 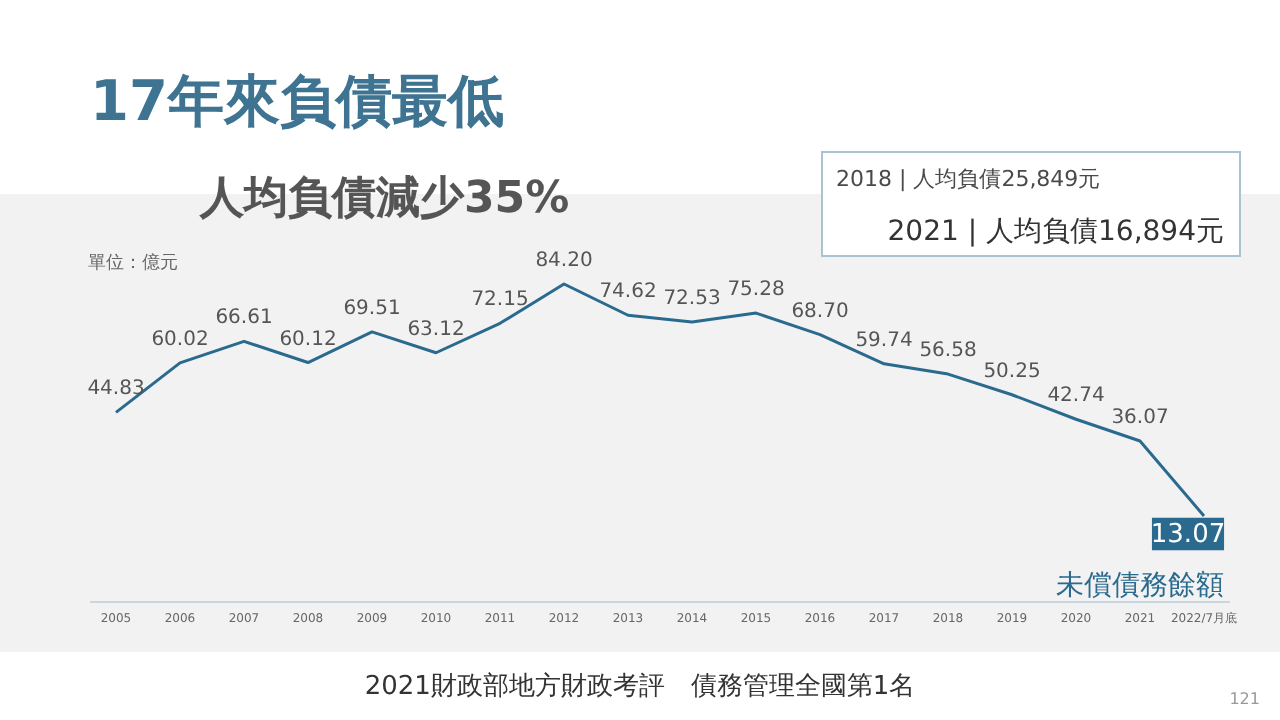 I want to click on y-axis-title: 單位：億元, so click(x=133, y=263).